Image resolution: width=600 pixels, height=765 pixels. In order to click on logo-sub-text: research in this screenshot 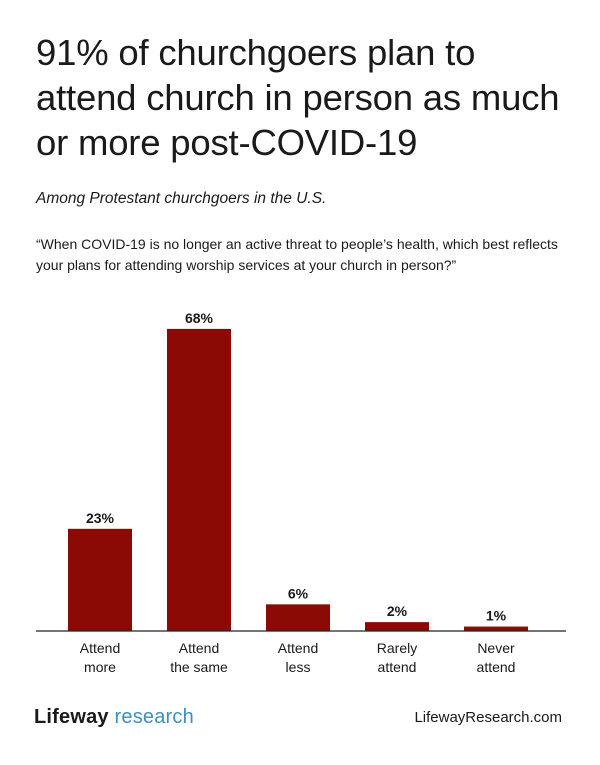, I will do `click(154, 717)`.